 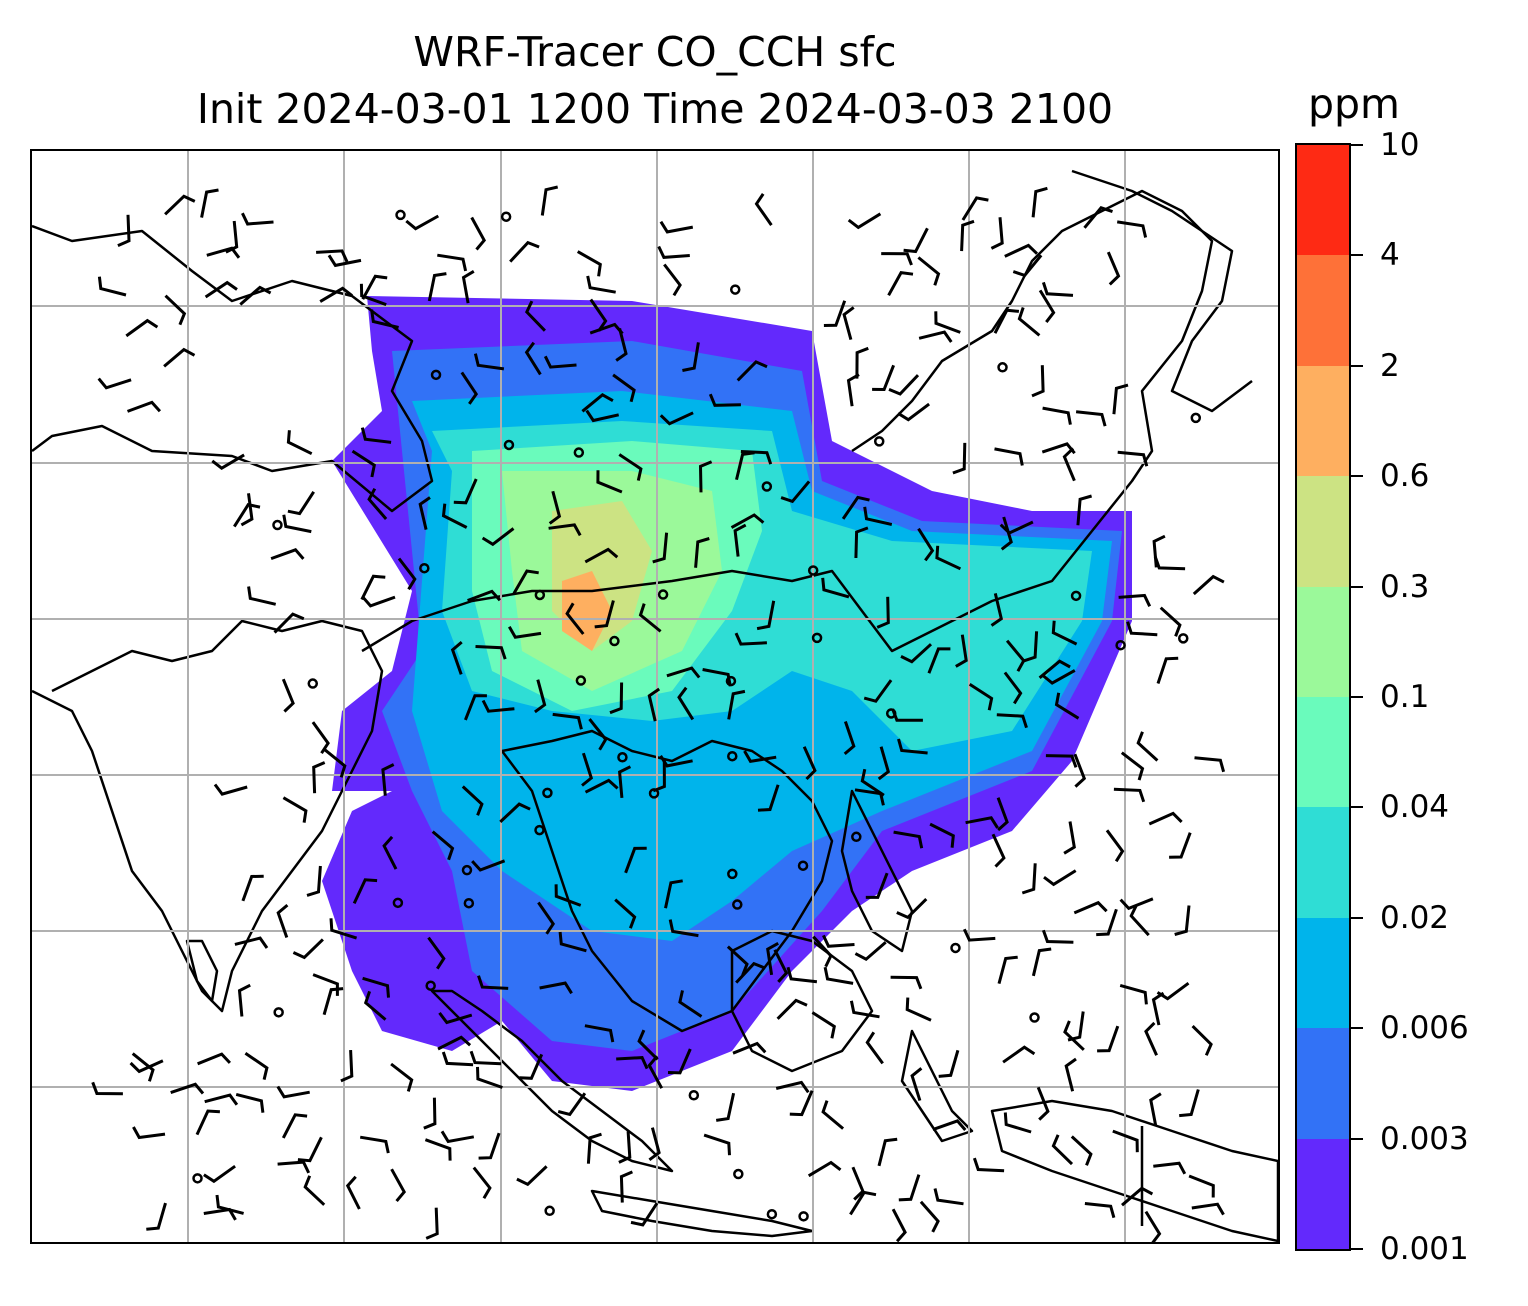 I want to click on colorbar, so click(x=1323, y=697).